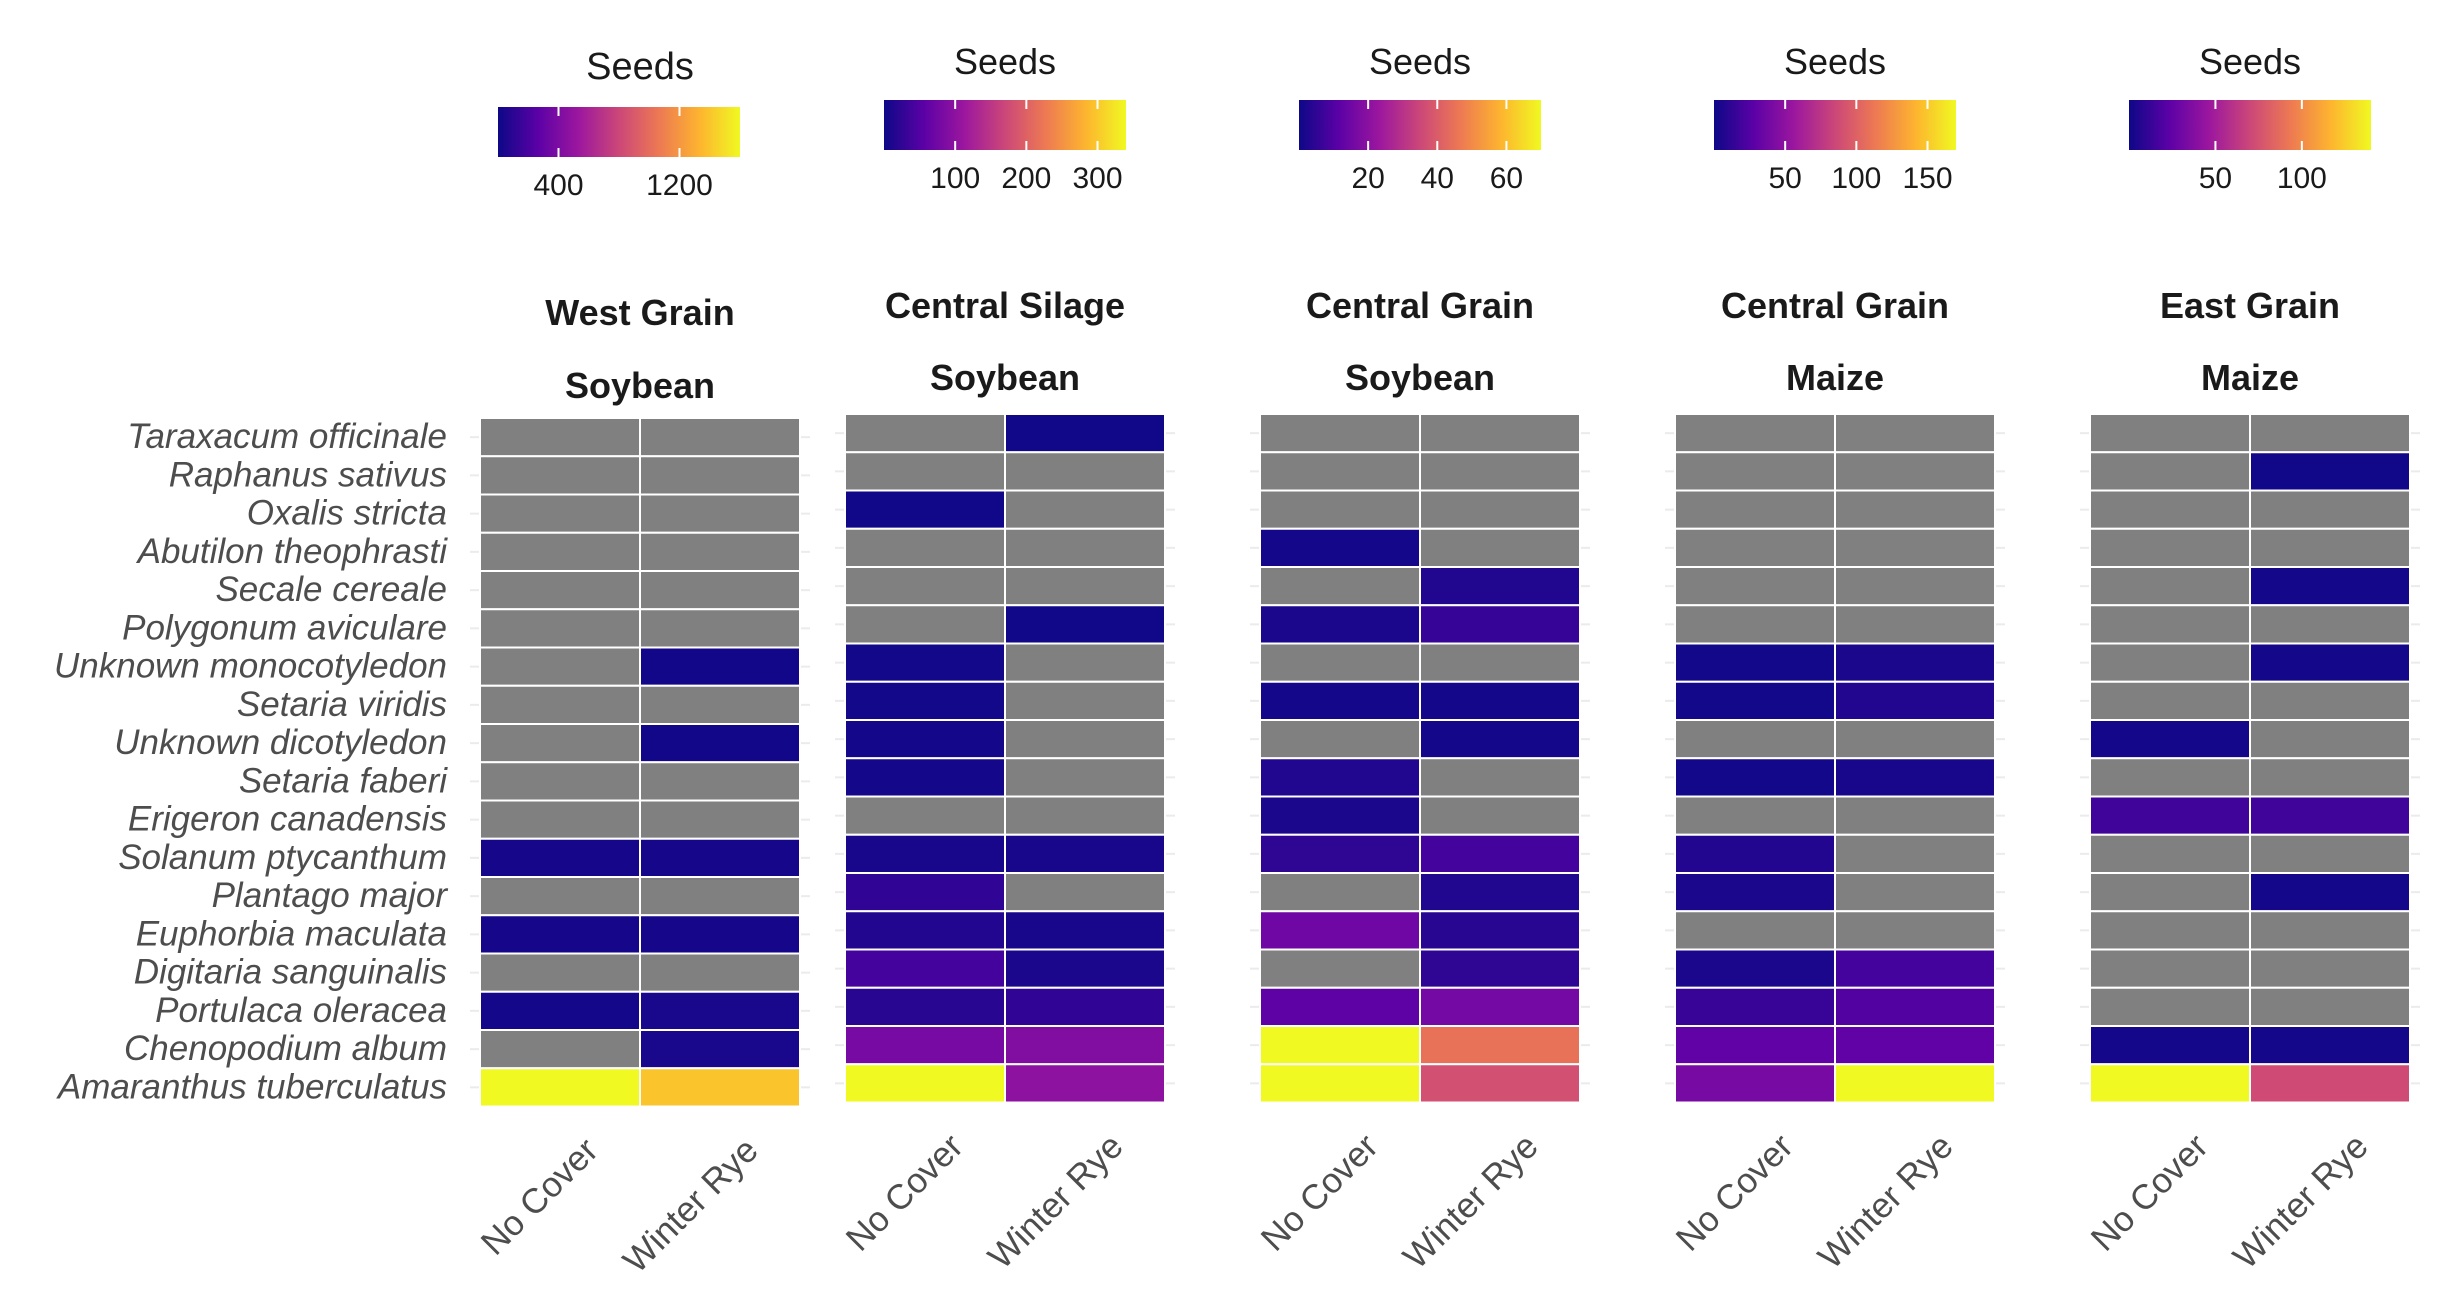 The width and height of the screenshot is (2437, 1309). Describe the element at coordinates (342, 704) in the screenshot. I see `species-label: Setaria viridis` at that location.